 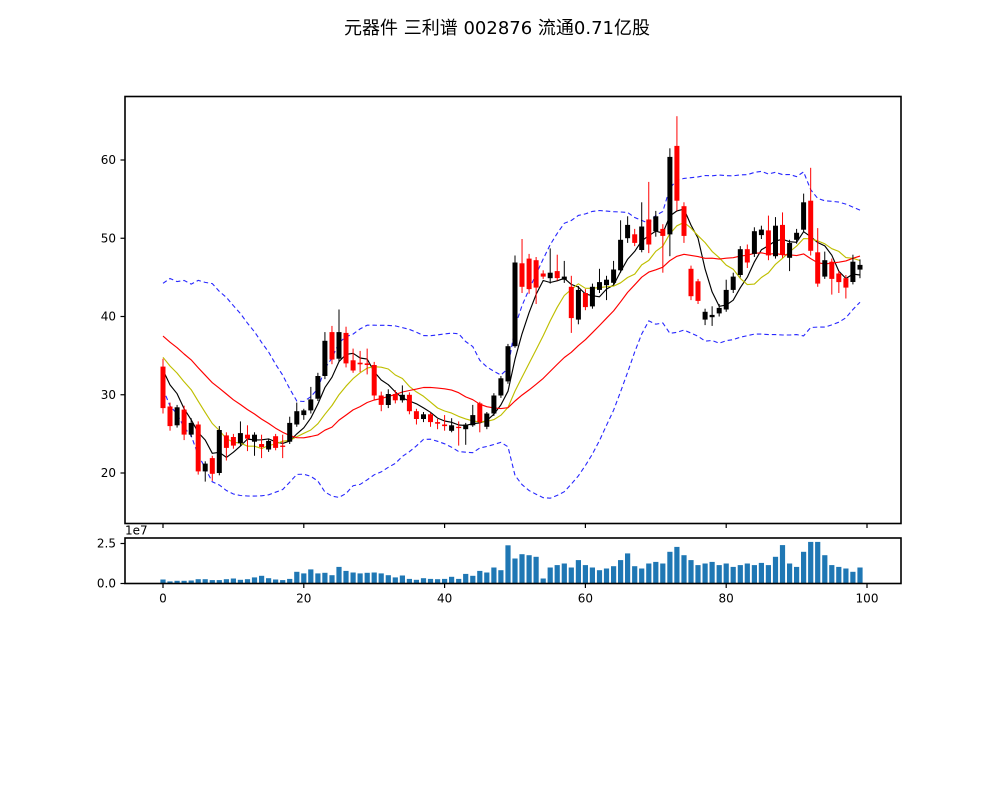 What do you see at coordinates (444, 599) in the screenshot?
I see `x-tick-label: 40` at bounding box center [444, 599].